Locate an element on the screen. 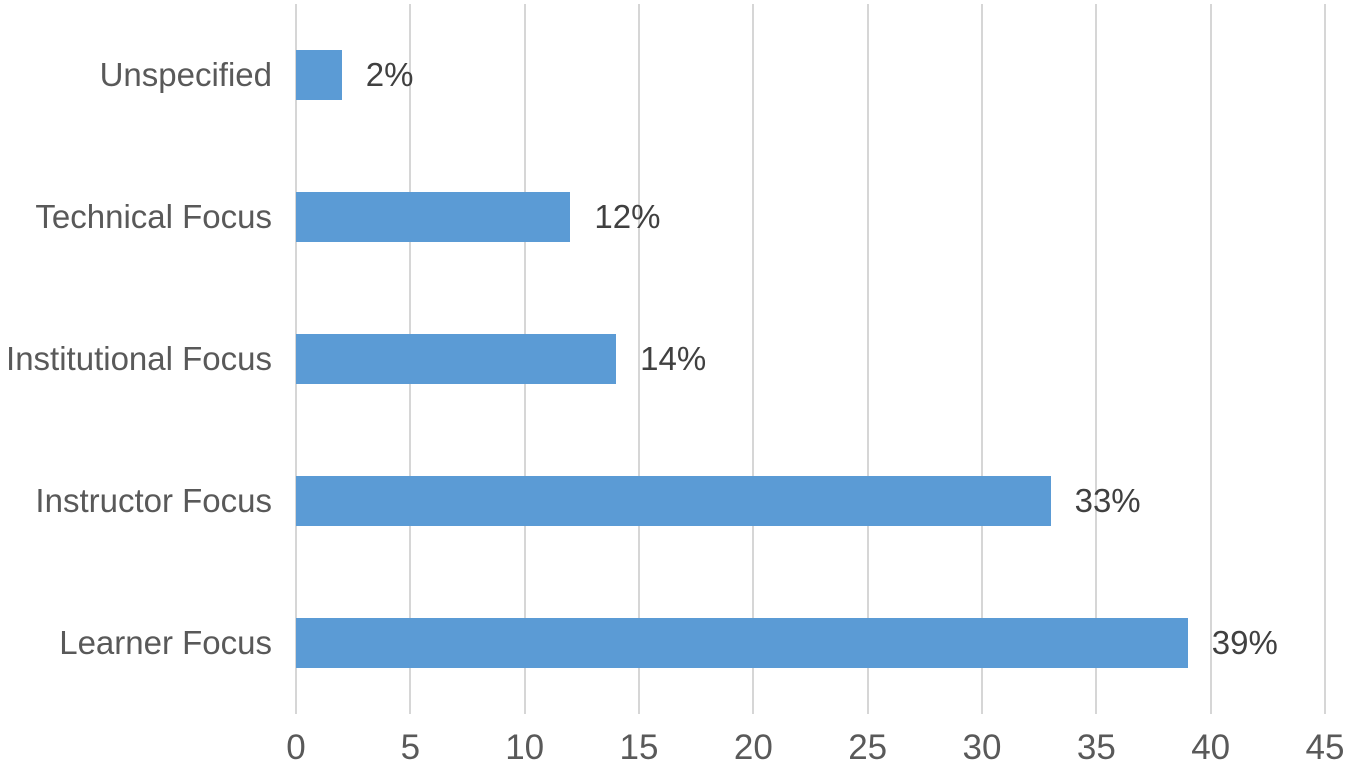 This screenshot has width=1350, height=776. x-axis-tick-label: 20 is located at coordinates (753, 747).